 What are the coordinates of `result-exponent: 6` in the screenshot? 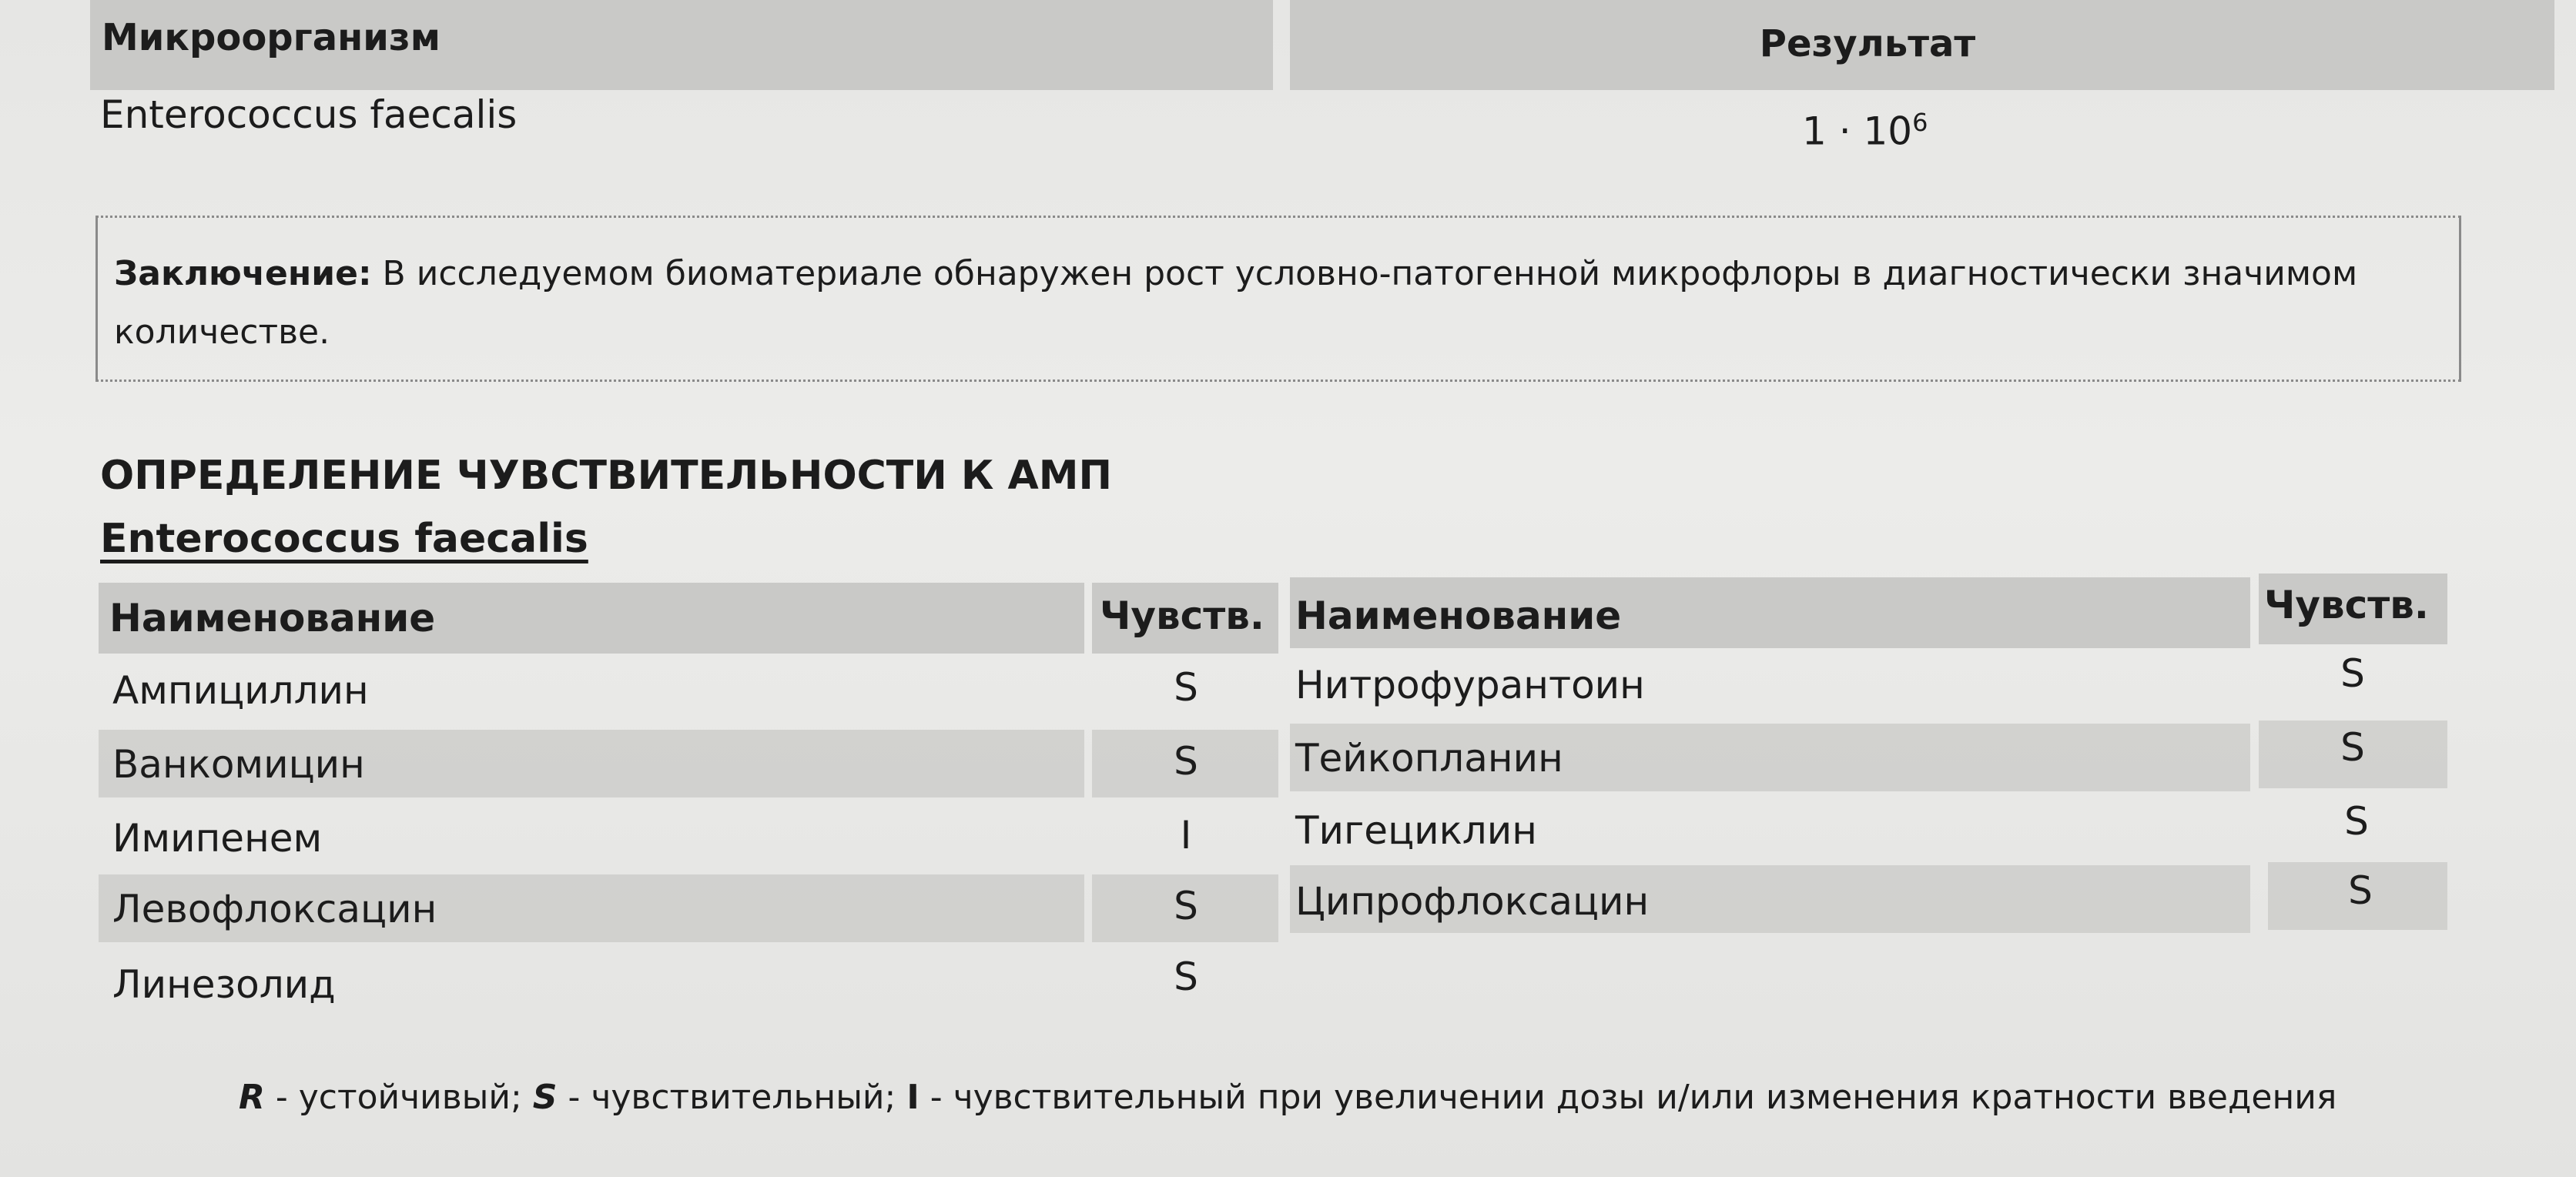 It's located at (1920, 122).